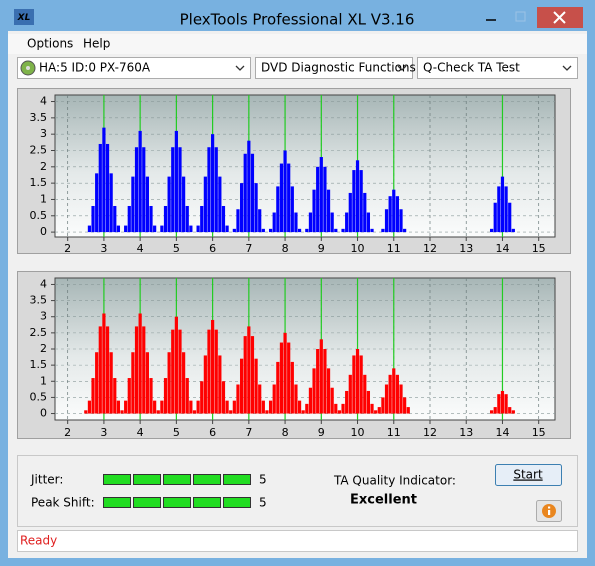  I want to click on button, so click(528, 475).